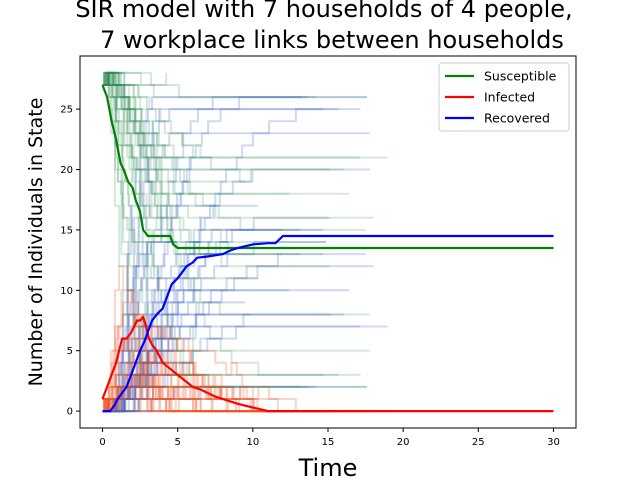 This screenshot has height=480, width=640. Describe the element at coordinates (66, 291) in the screenshot. I see `y-tick-label: 10` at that location.